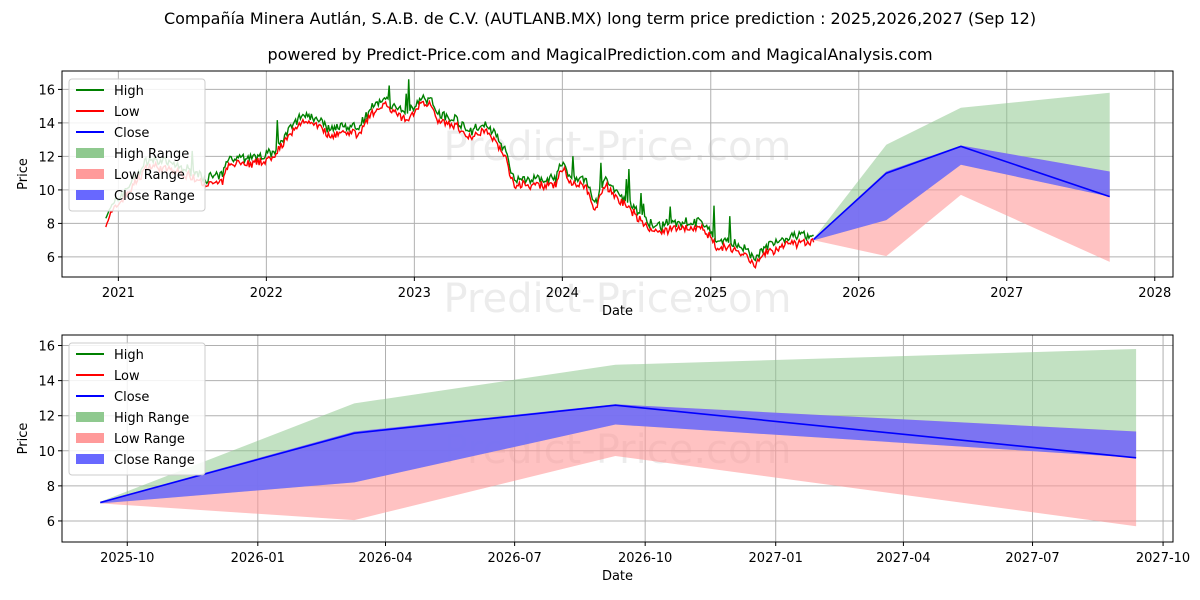 The width and height of the screenshot is (1200, 600). I want to click on top-y-tick-label: 8, so click(51, 224).